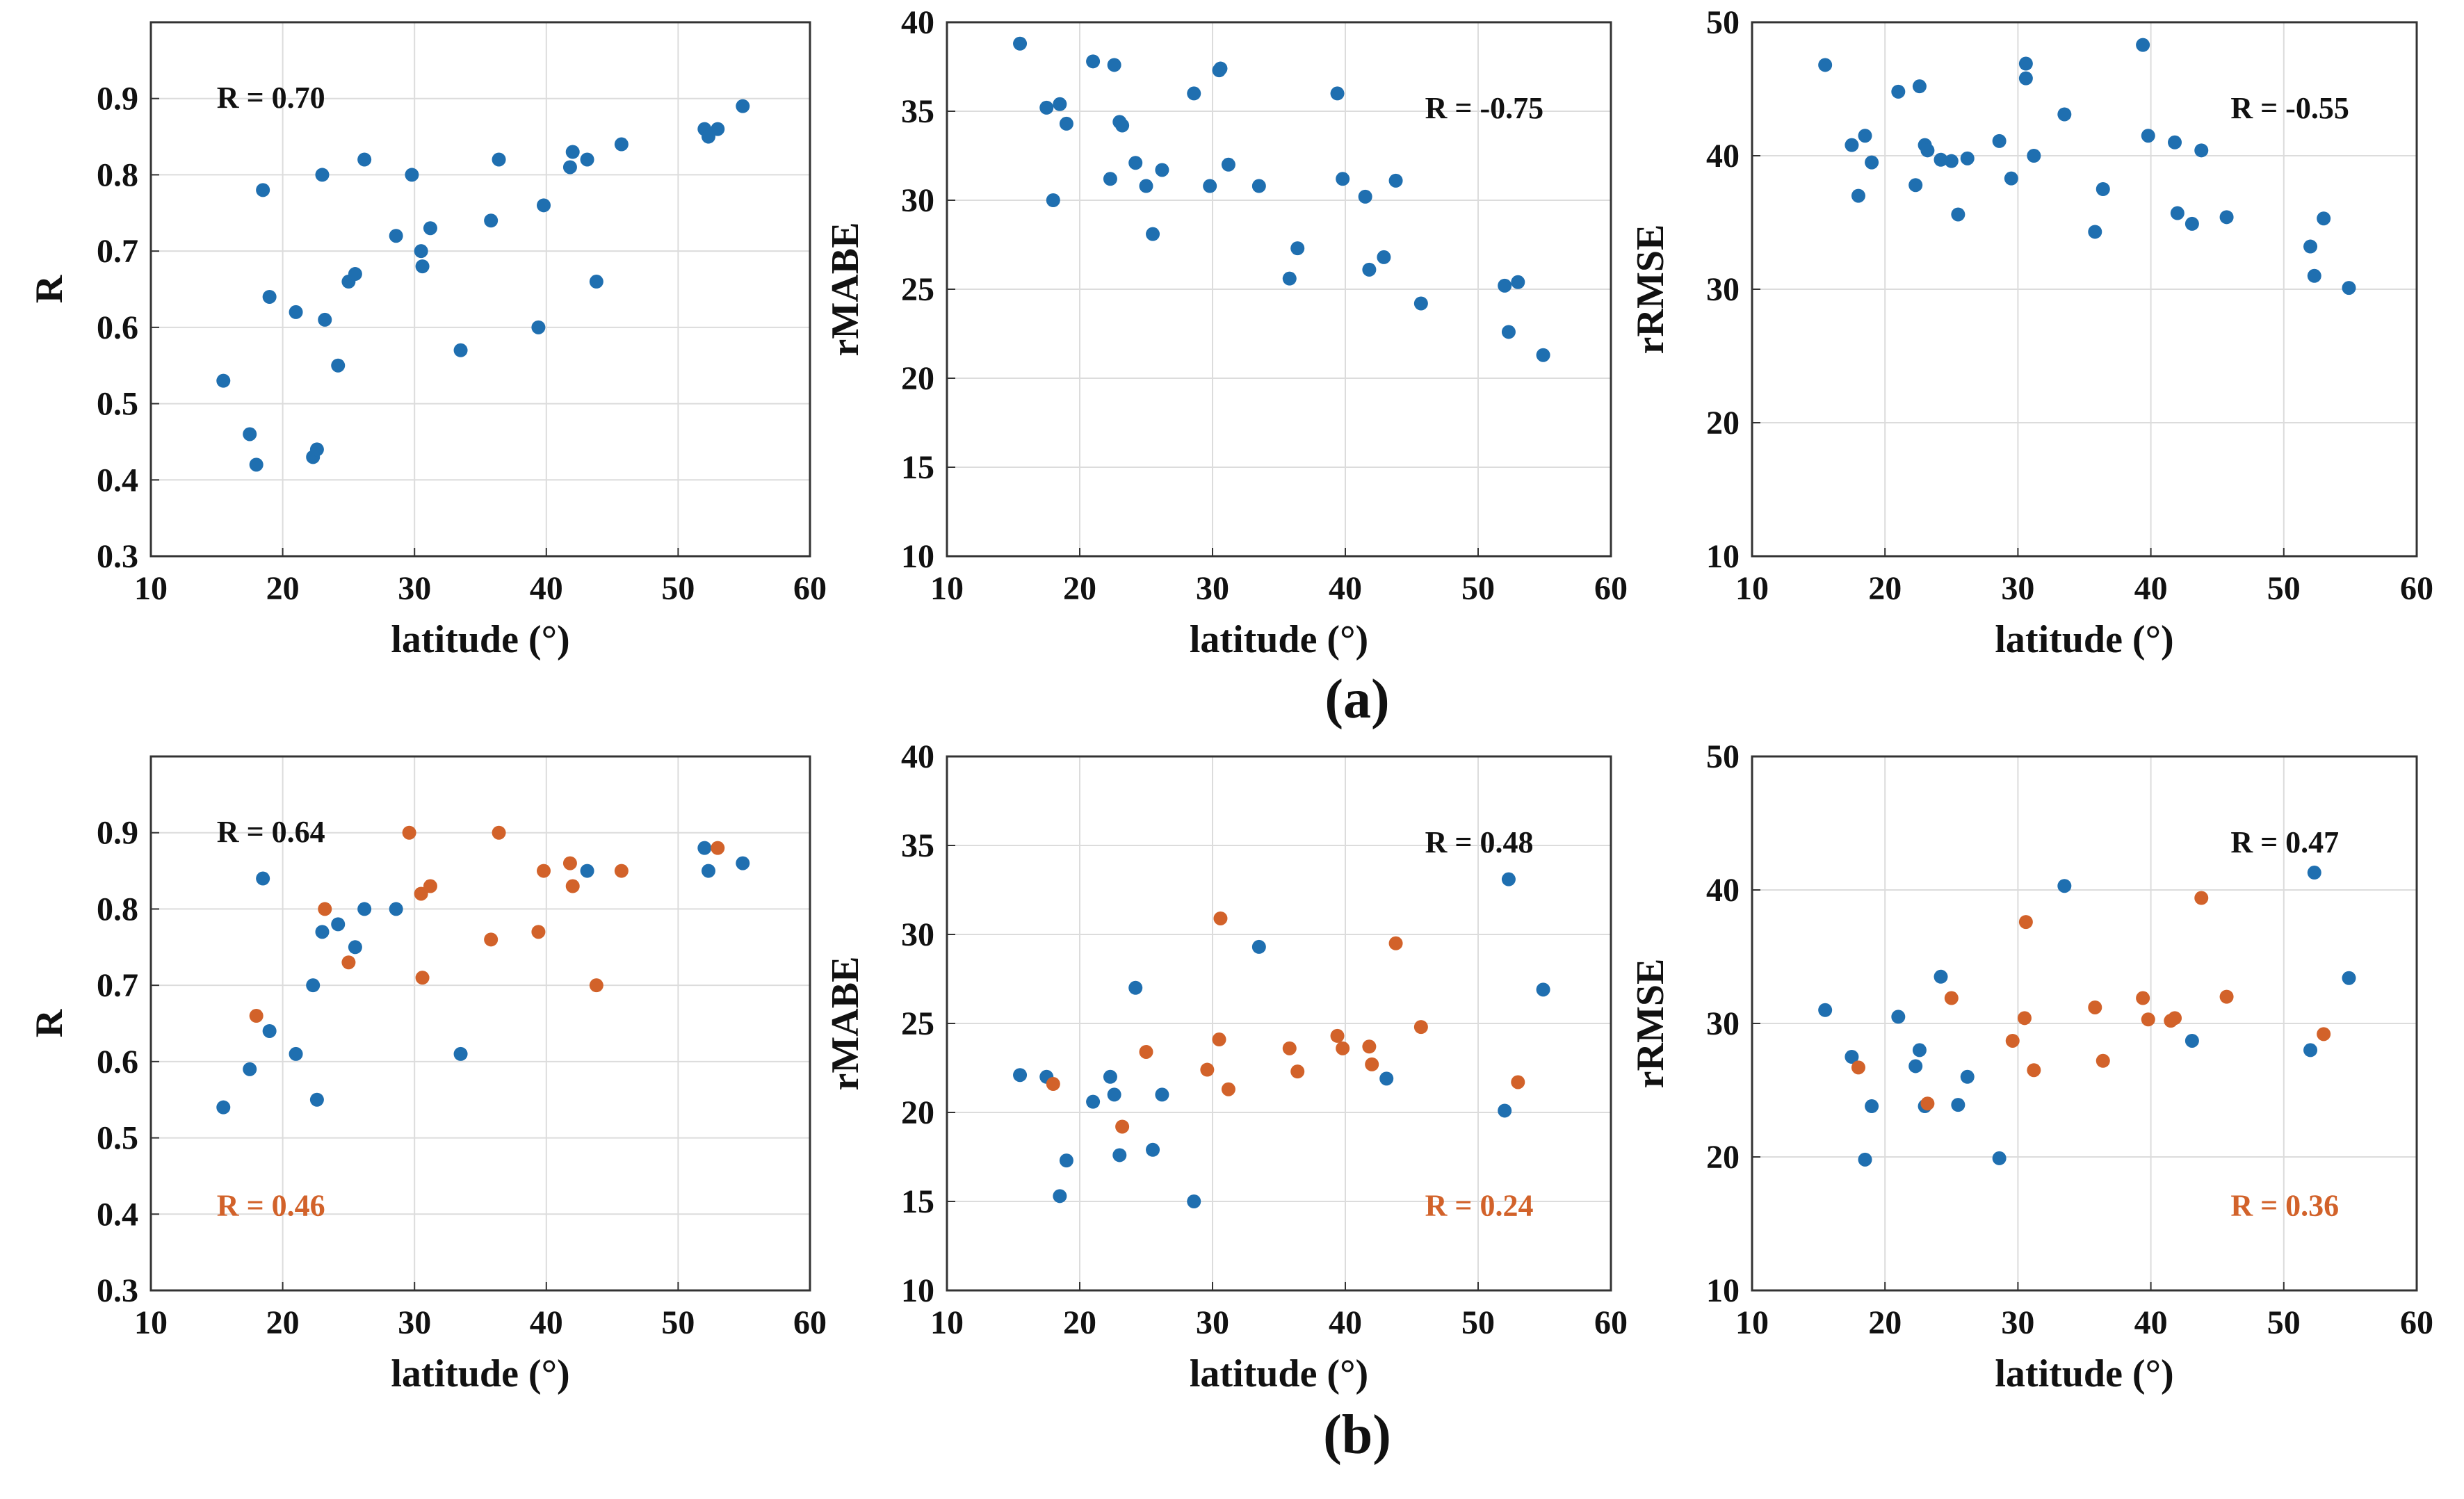 Image resolution: width=2464 pixels, height=1499 pixels. What do you see at coordinates (117, 251) in the screenshot?
I see `y-tick-label: 0.7` at bounding box center [117, 251].